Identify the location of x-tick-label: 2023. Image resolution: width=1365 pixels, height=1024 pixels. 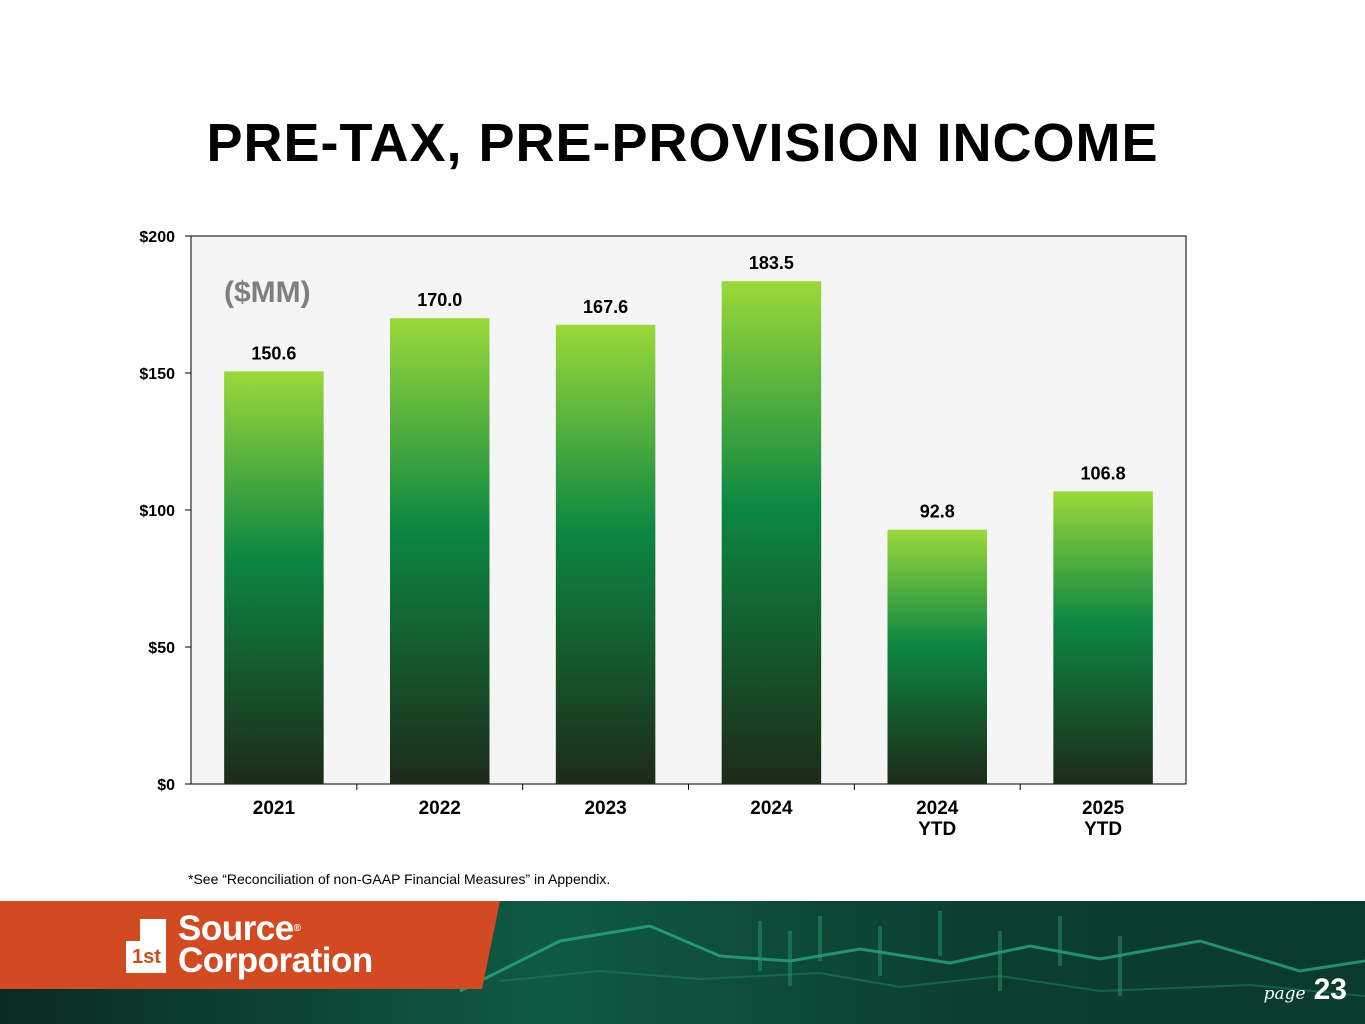
(605, 808).